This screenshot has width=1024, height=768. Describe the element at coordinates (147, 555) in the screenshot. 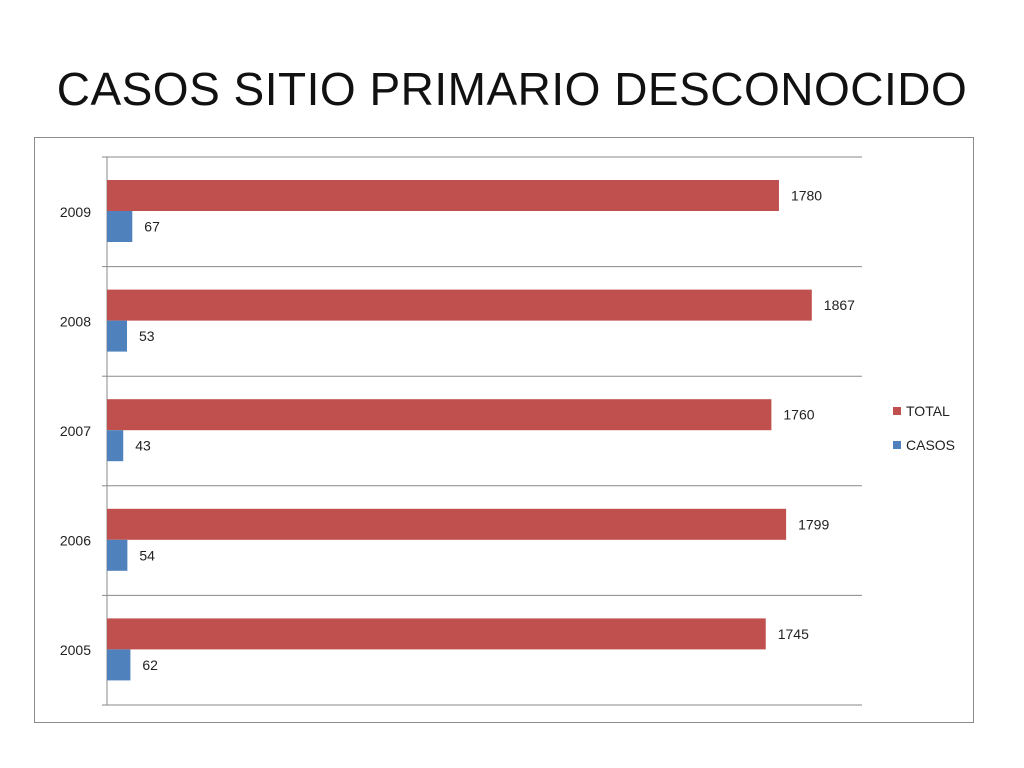

I see `data-label: 54` at that location.